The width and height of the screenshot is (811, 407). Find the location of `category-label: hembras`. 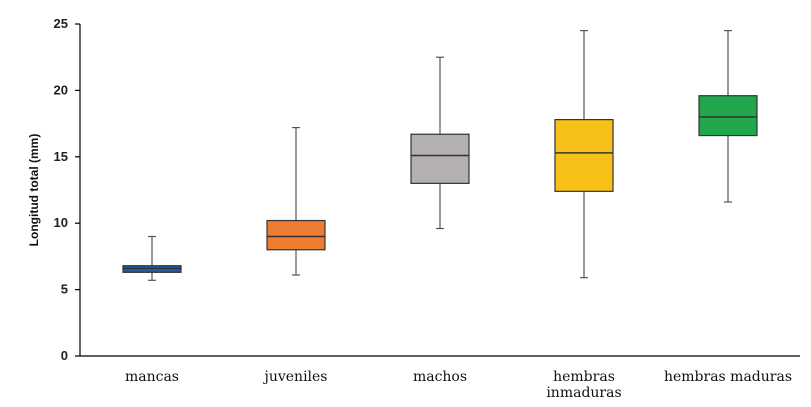

category-label: hembras is located at coordinates (584, 377).